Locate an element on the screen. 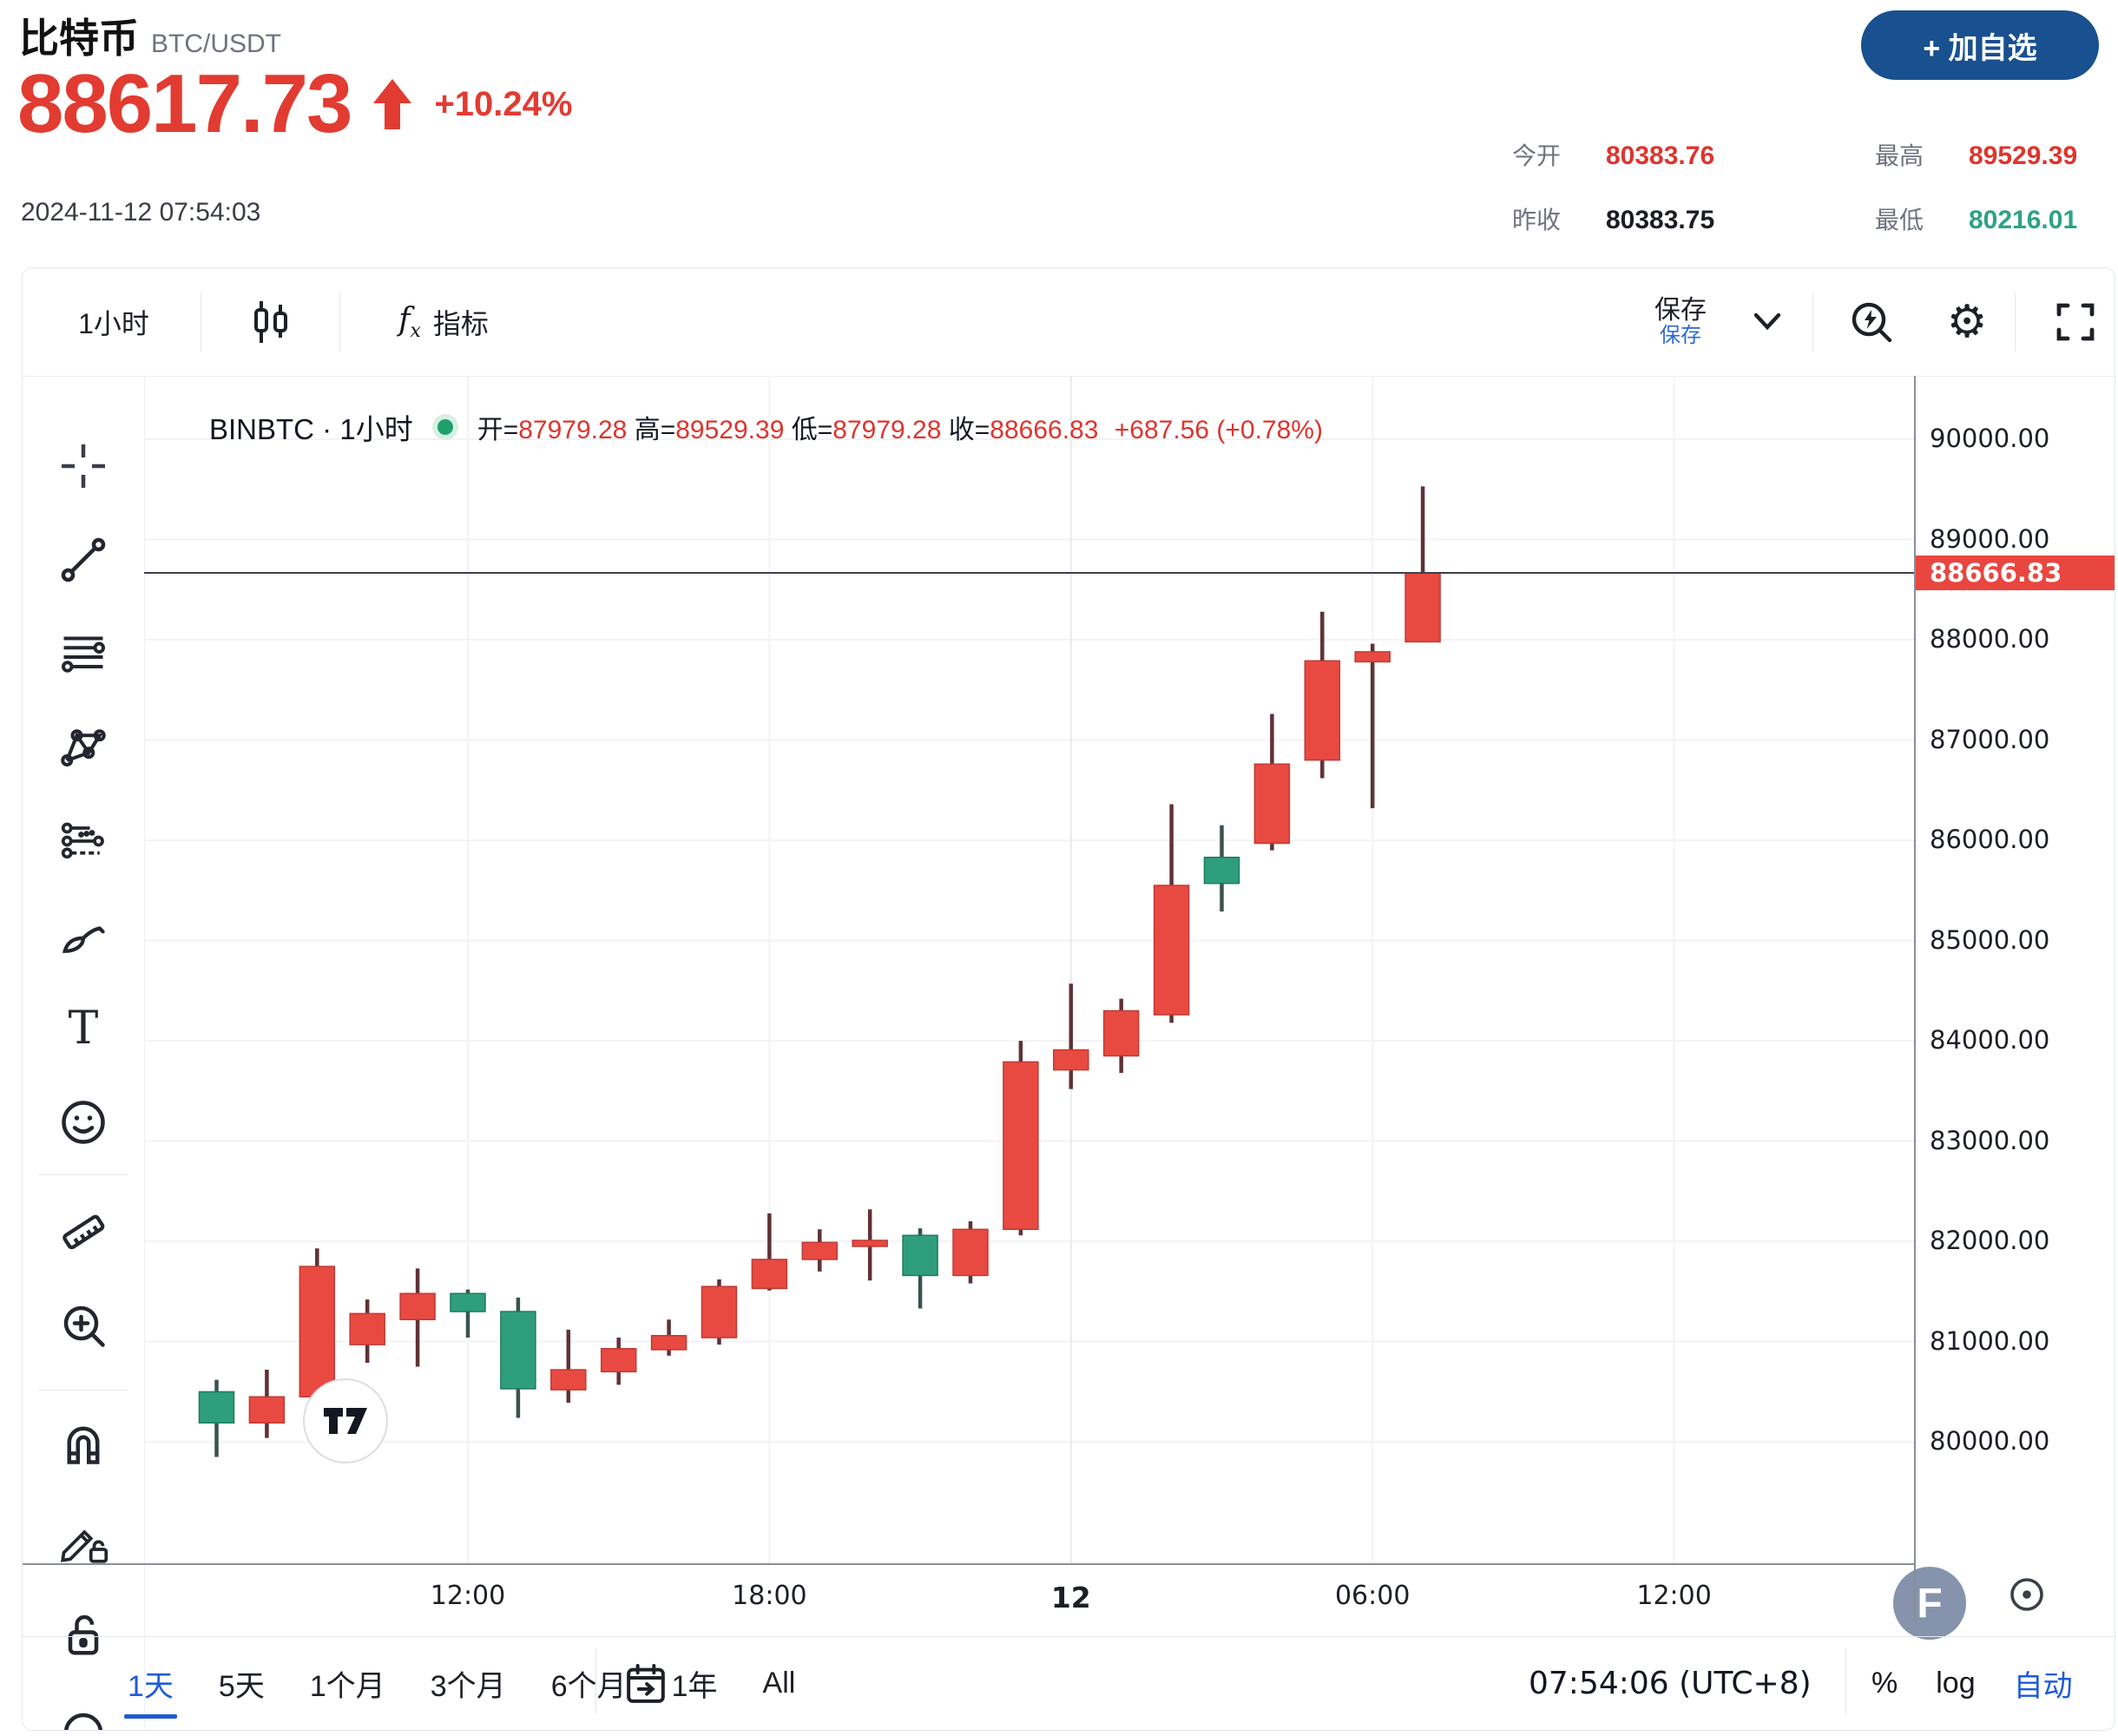 This screenshot has width=2118, height=1736. range-button-6个月: 6个月 is located at coordinates (588, 1686).